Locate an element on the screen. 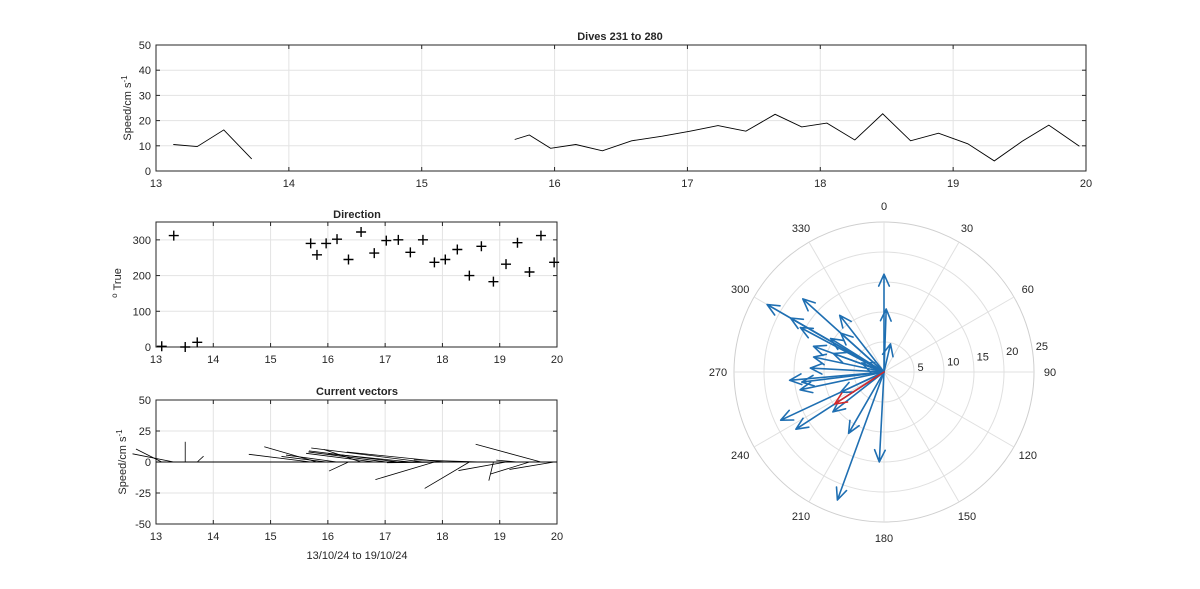 The width and height of the screenshot is (1200, 589). vectors-xtick-label: 13 is located at coordinates (156, 537).